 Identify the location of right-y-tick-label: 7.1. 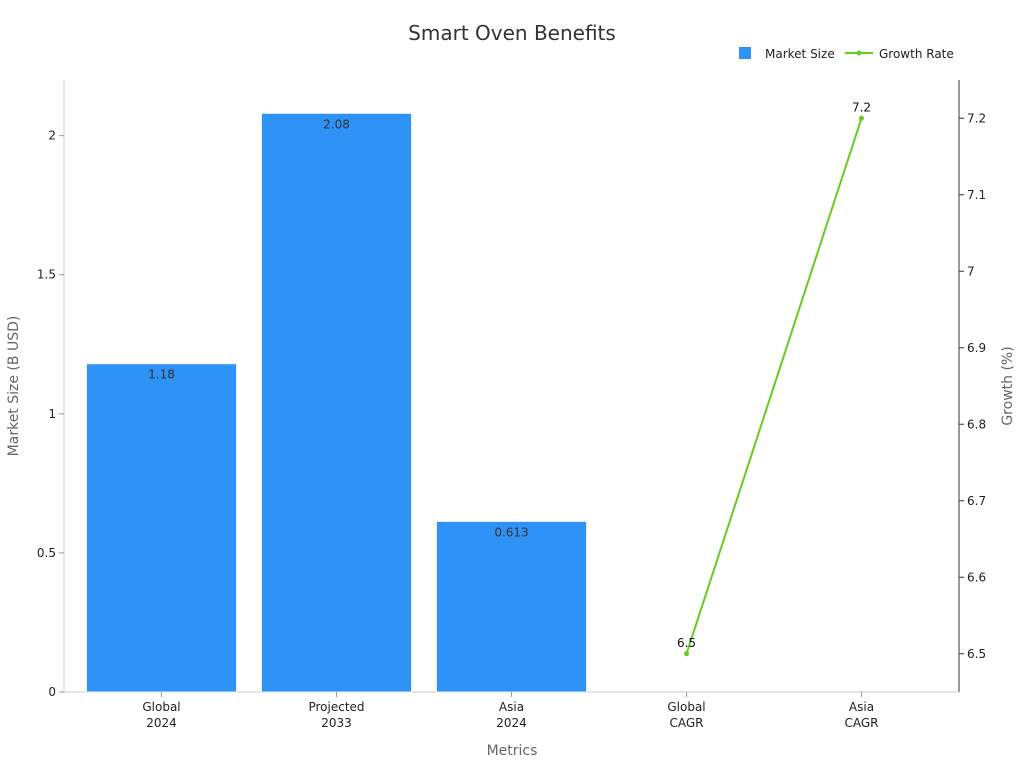
(976, 195).